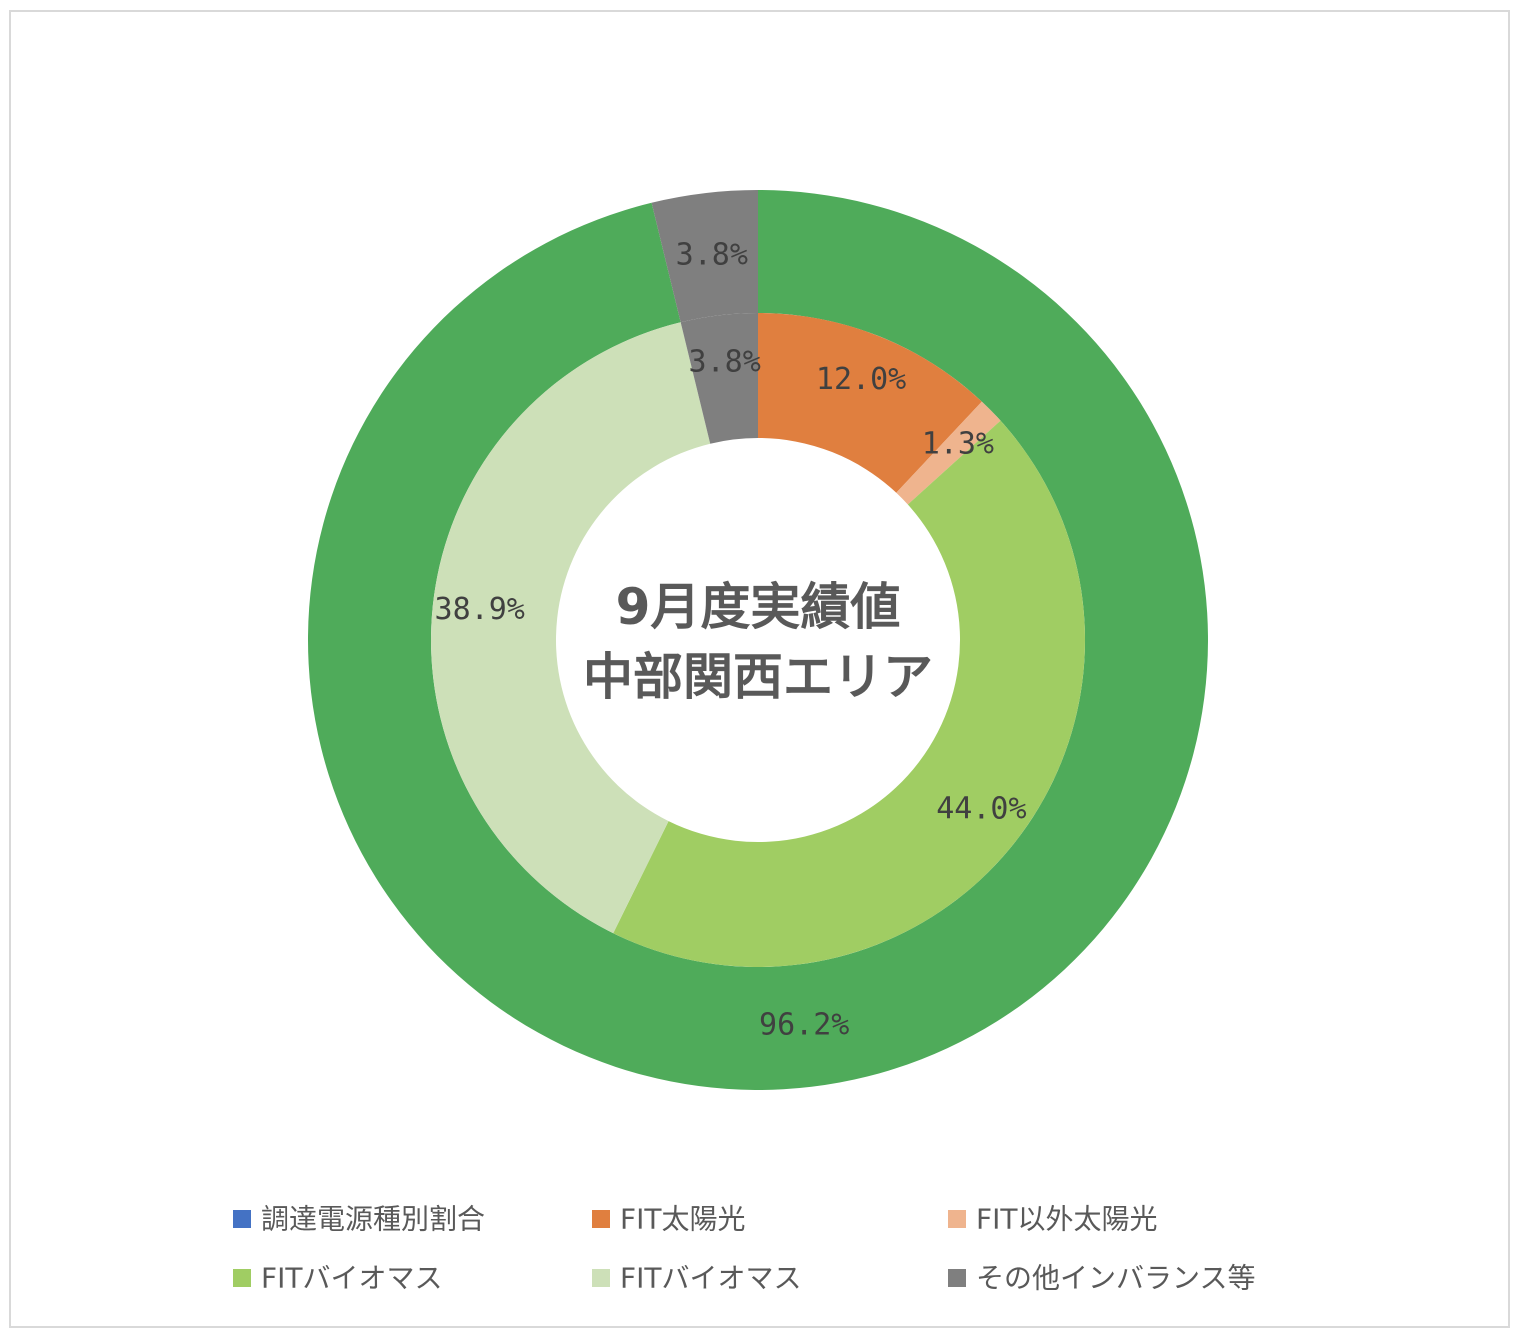 This screenshot has width=1520, height=1338. I want to click on center-title-line-1: 9月度実績値, so click(758, 607).